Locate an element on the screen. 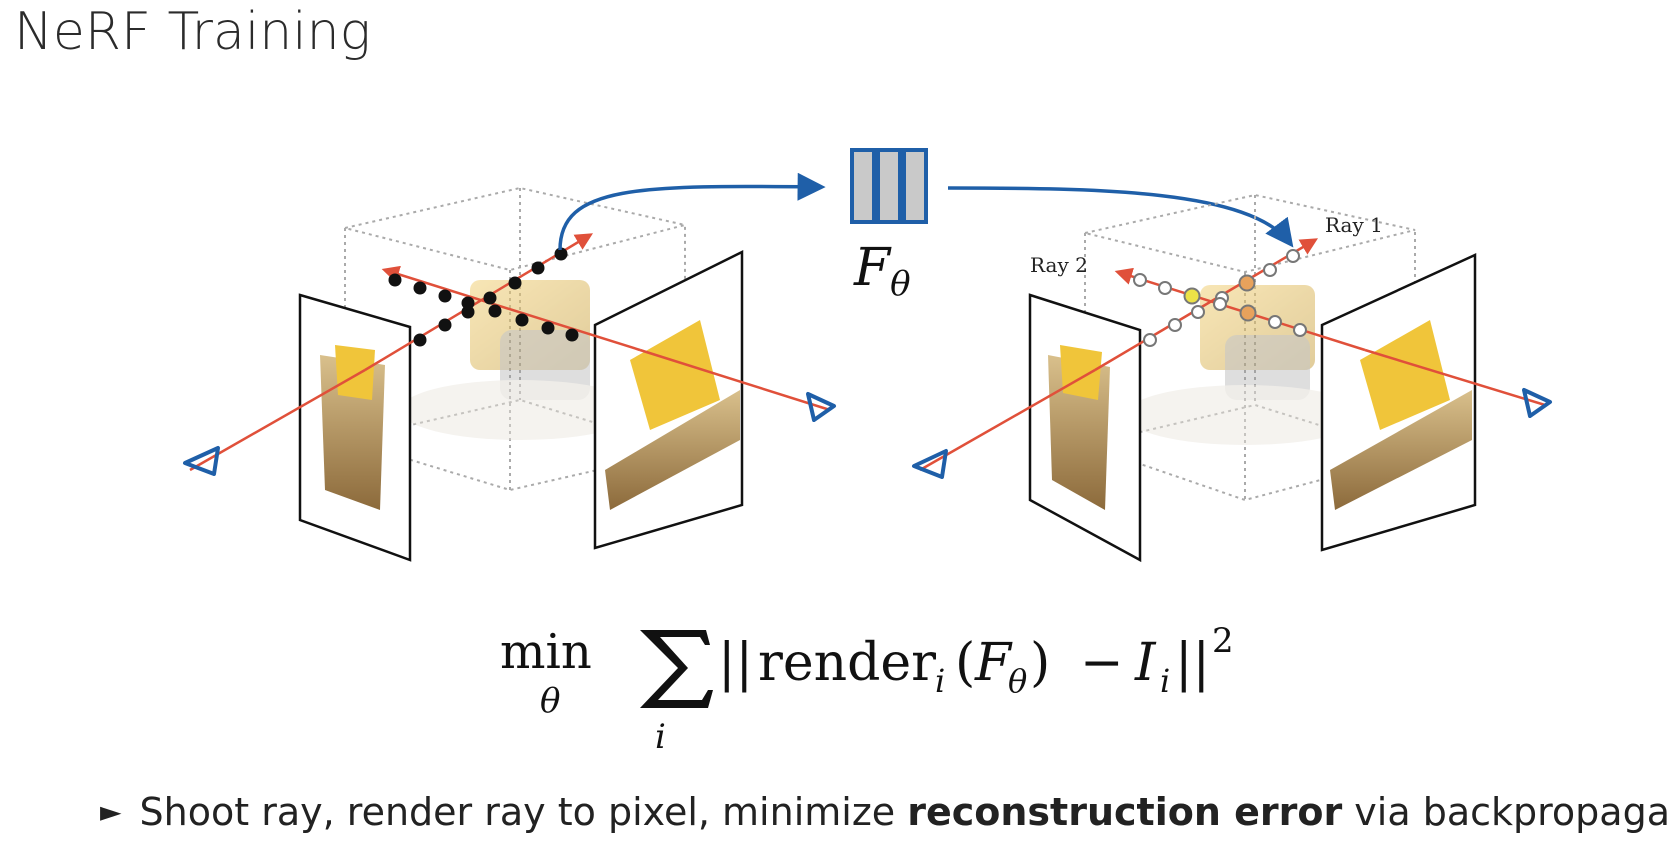 This screenshot has width=1669, height=859. network-label: Fθ is located at coordinates (882, 271).